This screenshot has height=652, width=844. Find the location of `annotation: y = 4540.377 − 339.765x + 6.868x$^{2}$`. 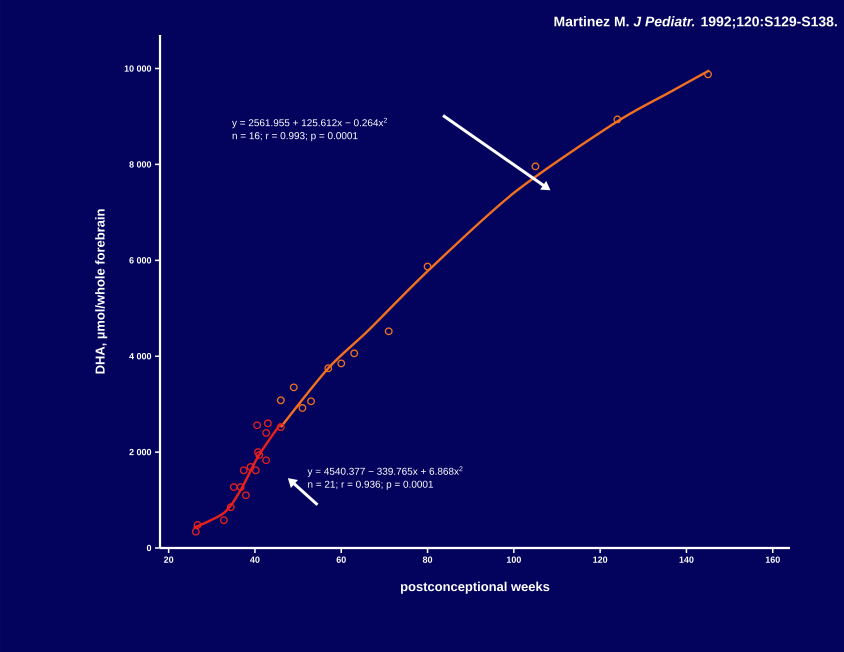

annotation: y = 4540.377 − 339.765x + 6.868x$^{2}$ is located at coordinates (385, 471).